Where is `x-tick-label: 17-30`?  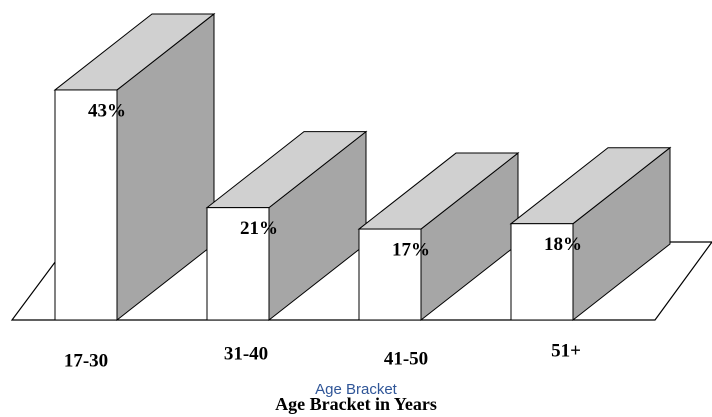
x-tick-label: 17-30 is located at coordinates (86, 360).